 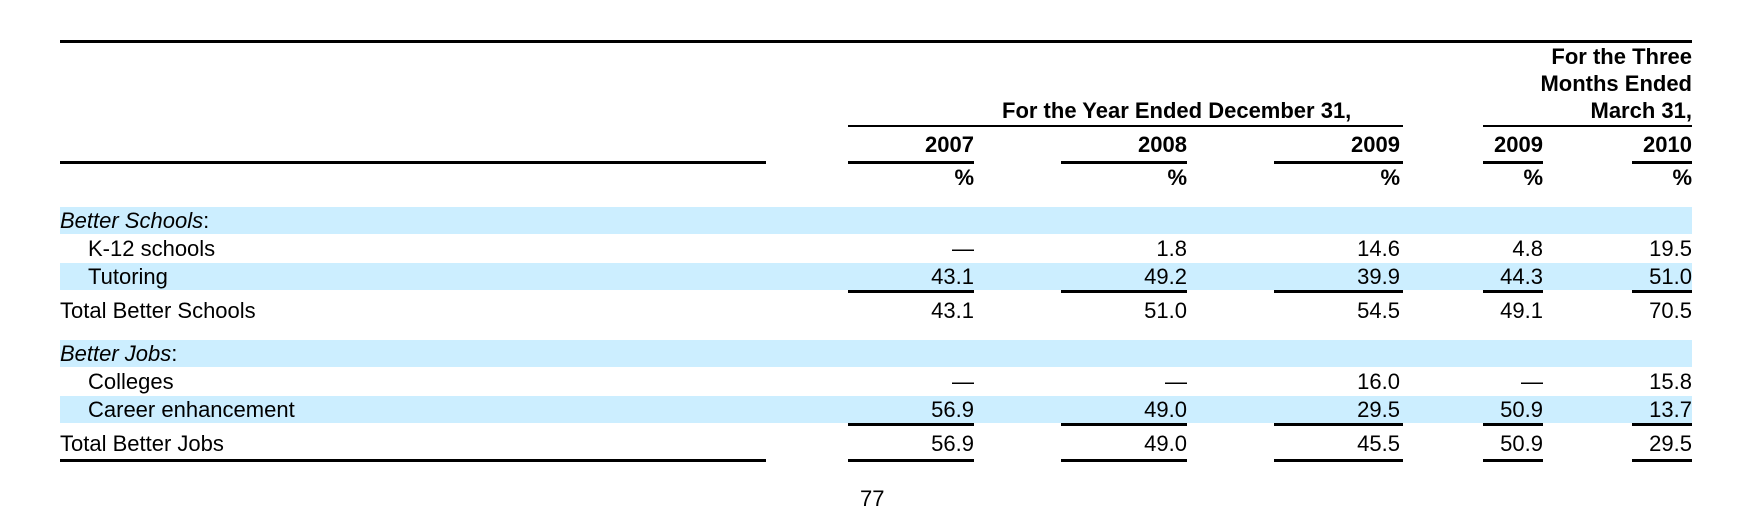 What do you see at coordinates (413, 460) in the screenshot?
I see `bottom-rule-label` at bounding box center [413, 460].